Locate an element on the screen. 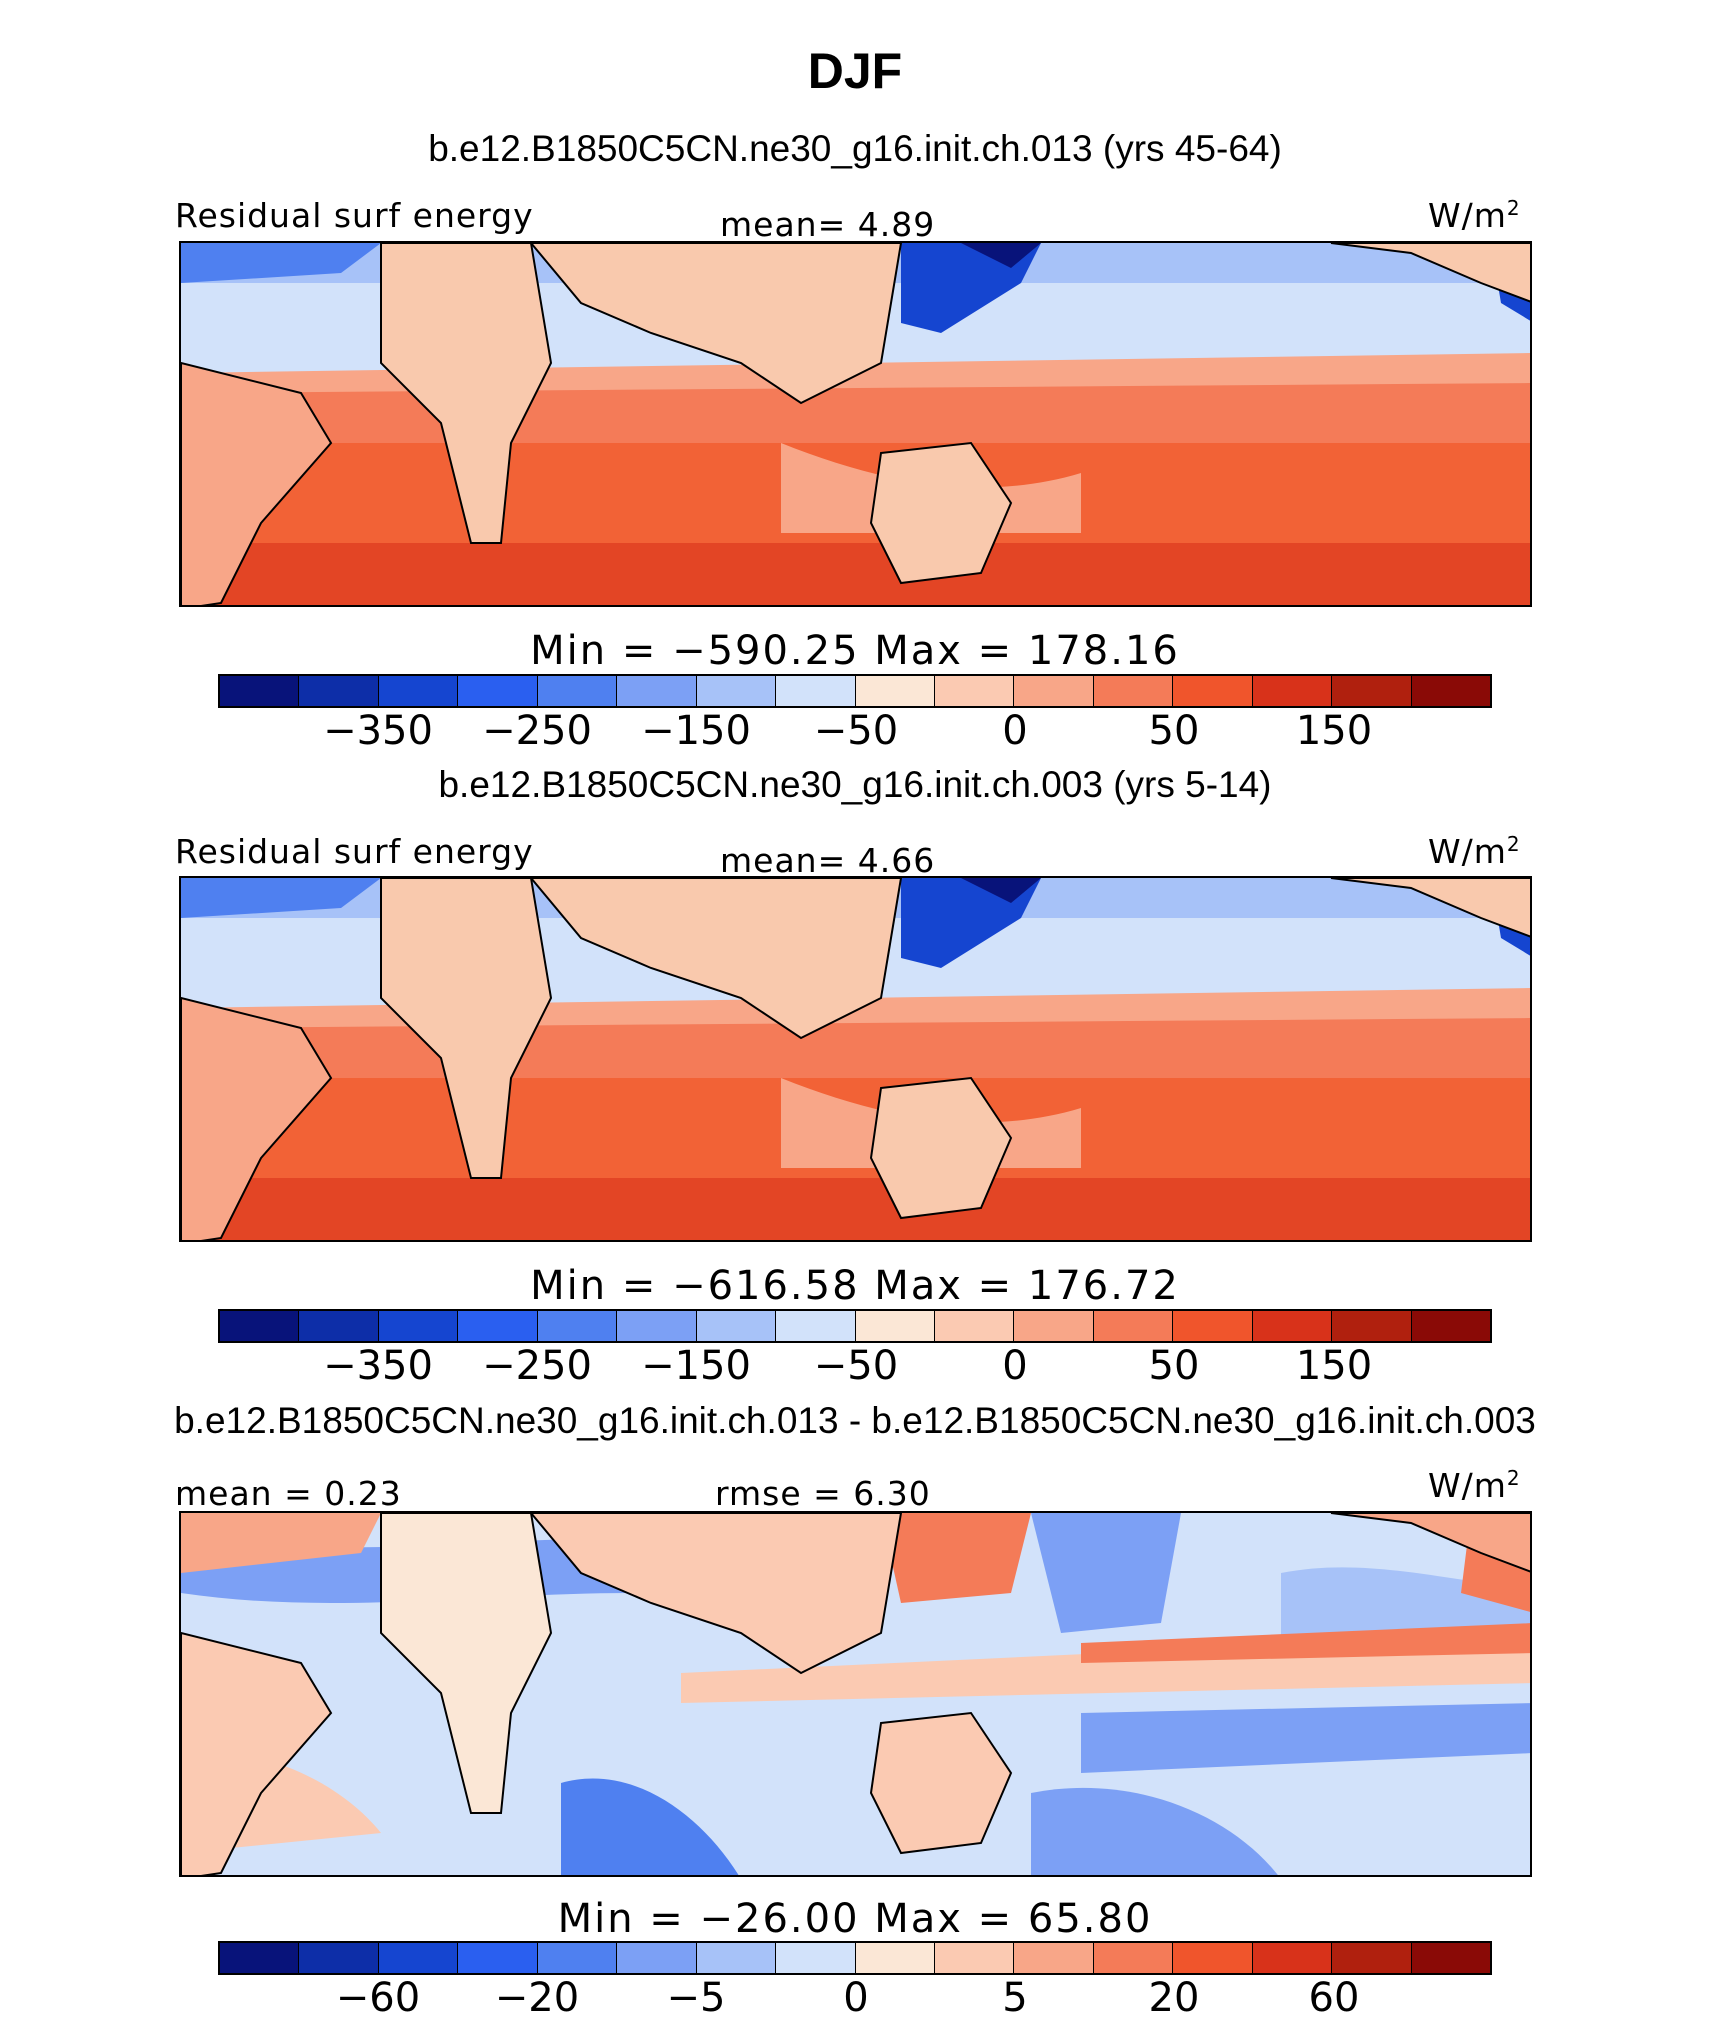 This screenshot has width=1710, height=2036. panel-1-tick: −150 is located at coordinates (696, 731).